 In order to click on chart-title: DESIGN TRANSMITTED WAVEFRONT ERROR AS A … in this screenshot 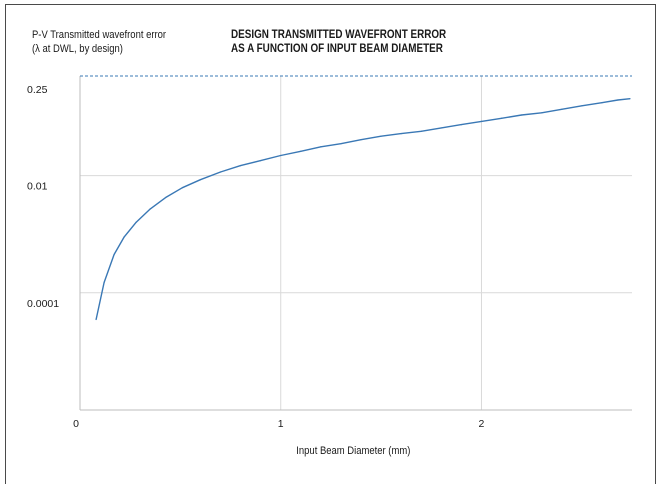, I will do `click(338, 42)`.